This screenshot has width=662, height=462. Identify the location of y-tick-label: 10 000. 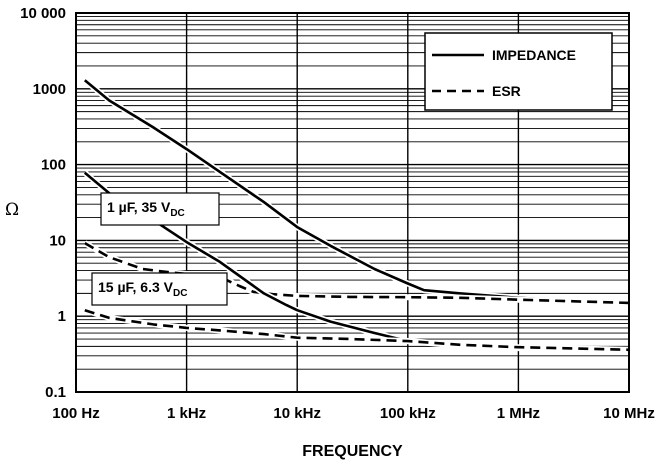
(43, 13).